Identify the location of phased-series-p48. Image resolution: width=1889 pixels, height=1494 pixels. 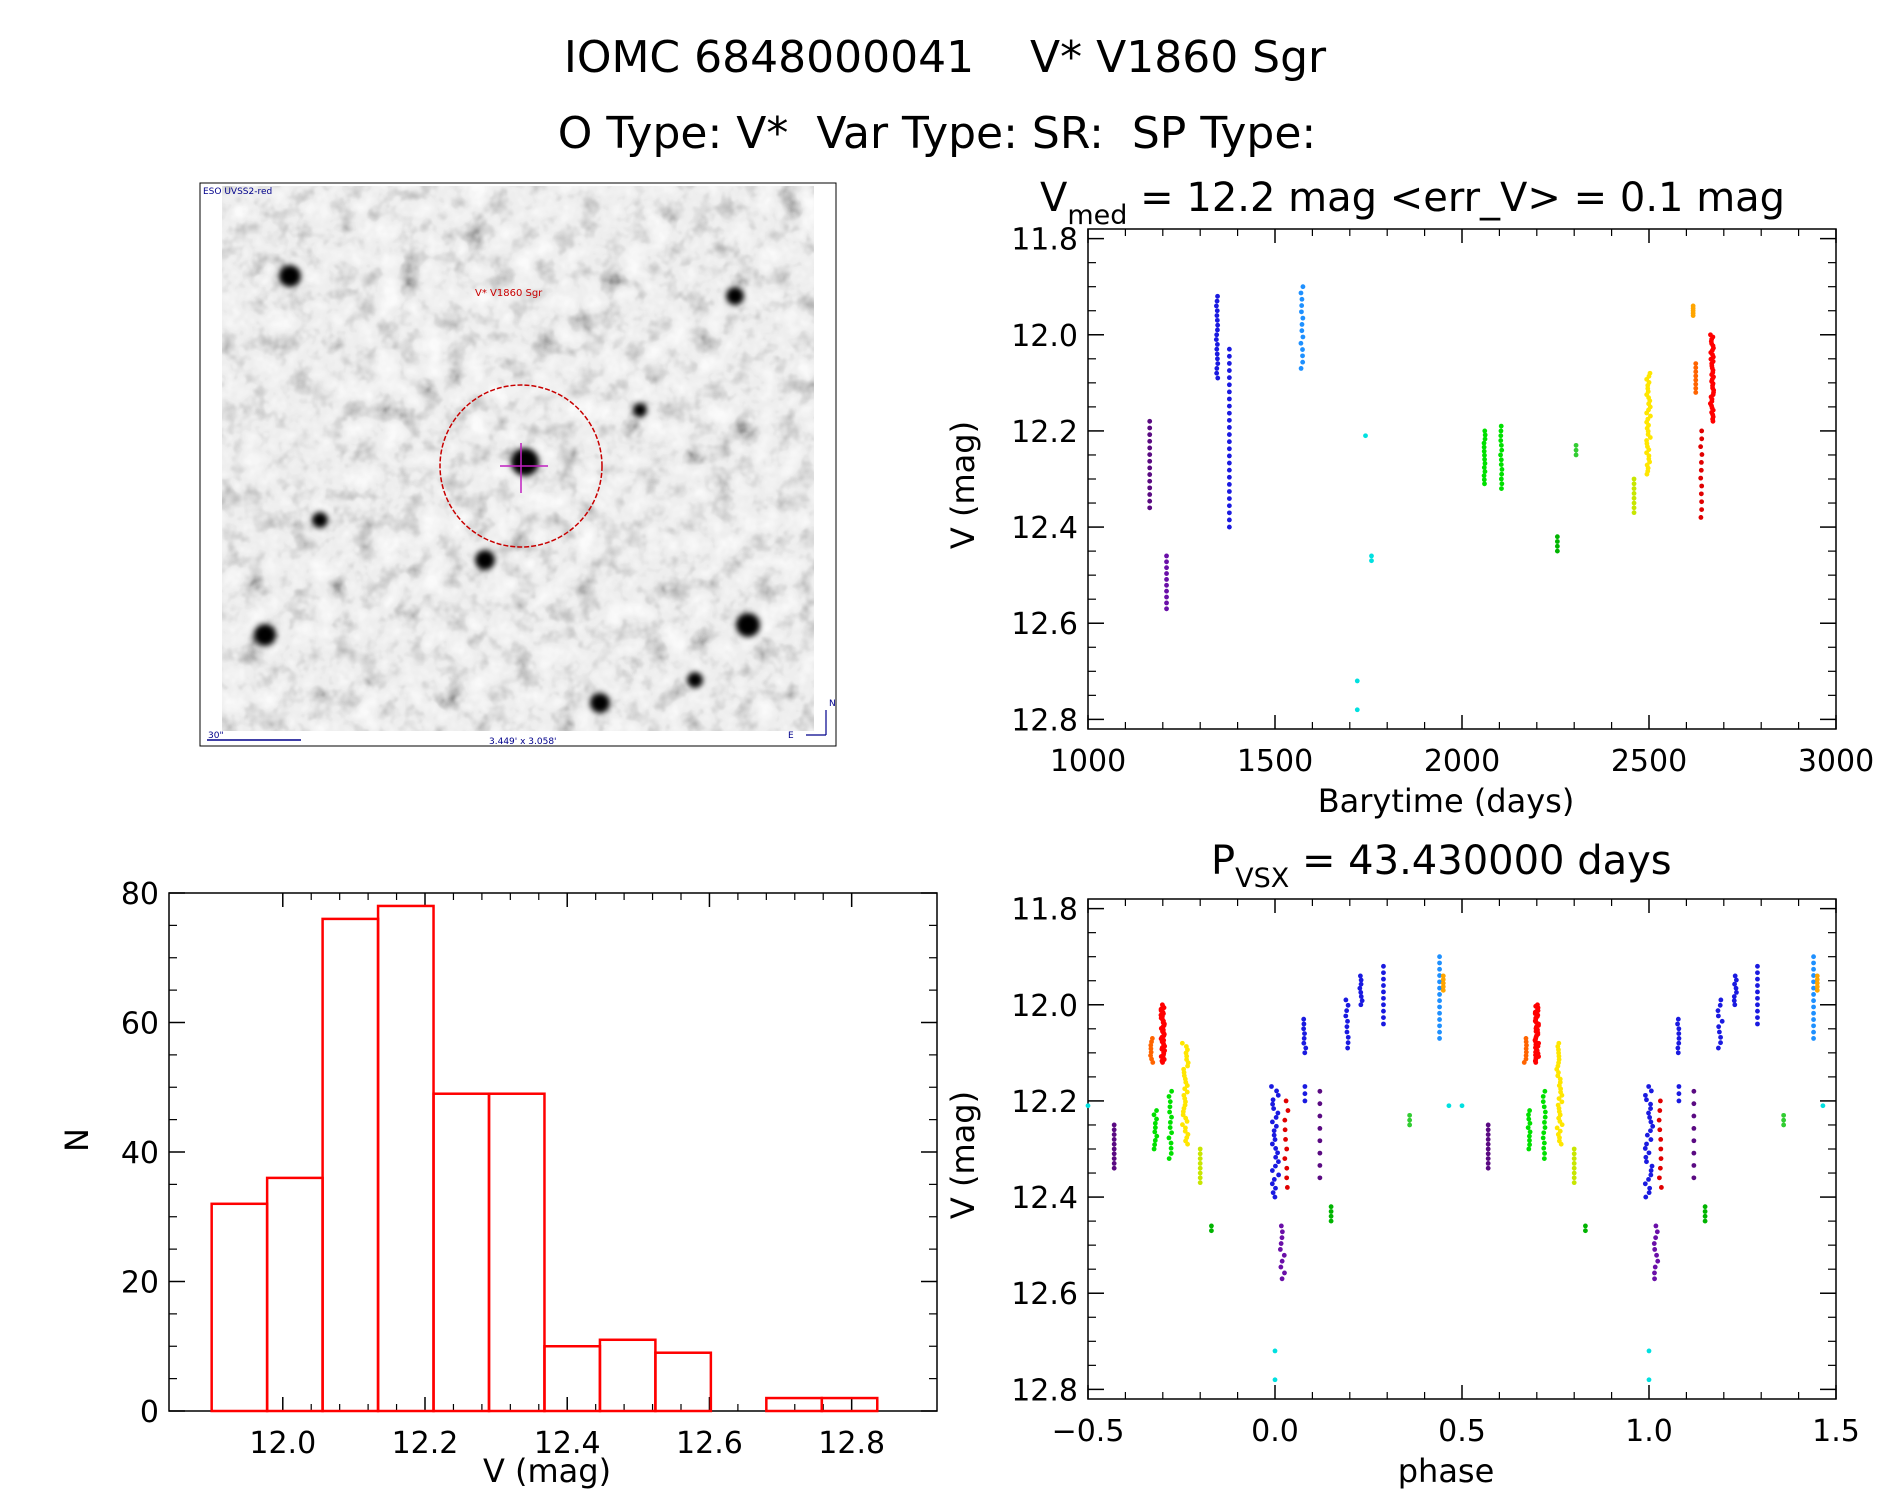
(1088, 1106).